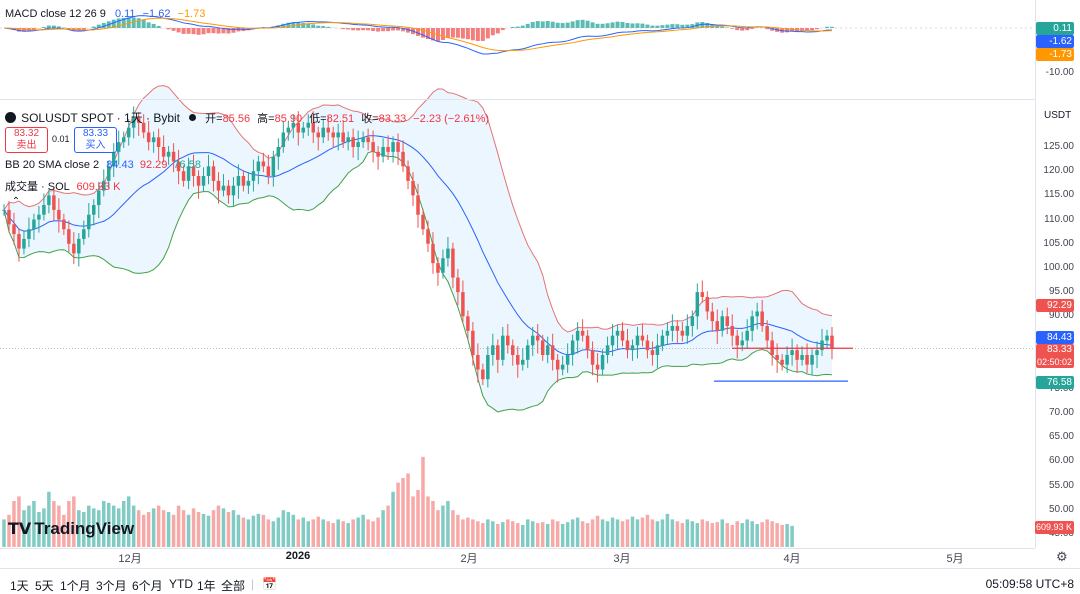  What do you see at coordinates (1055, 54) in the screenshot?
I see `macd-tag-hist: -1.73` at bounding box center [1055, 54].